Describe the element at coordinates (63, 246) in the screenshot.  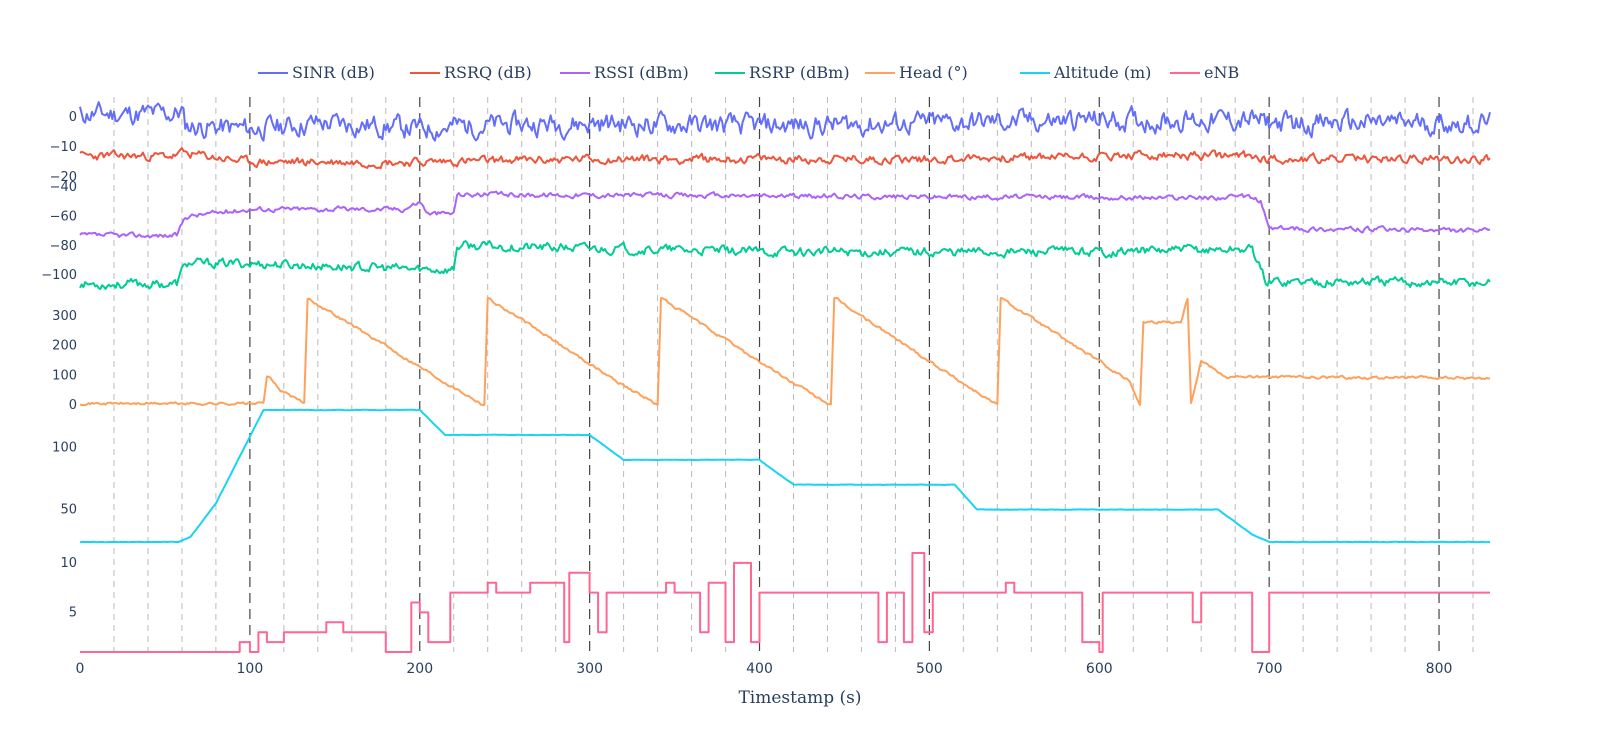
I see `y-tick-label: −80` at that location.